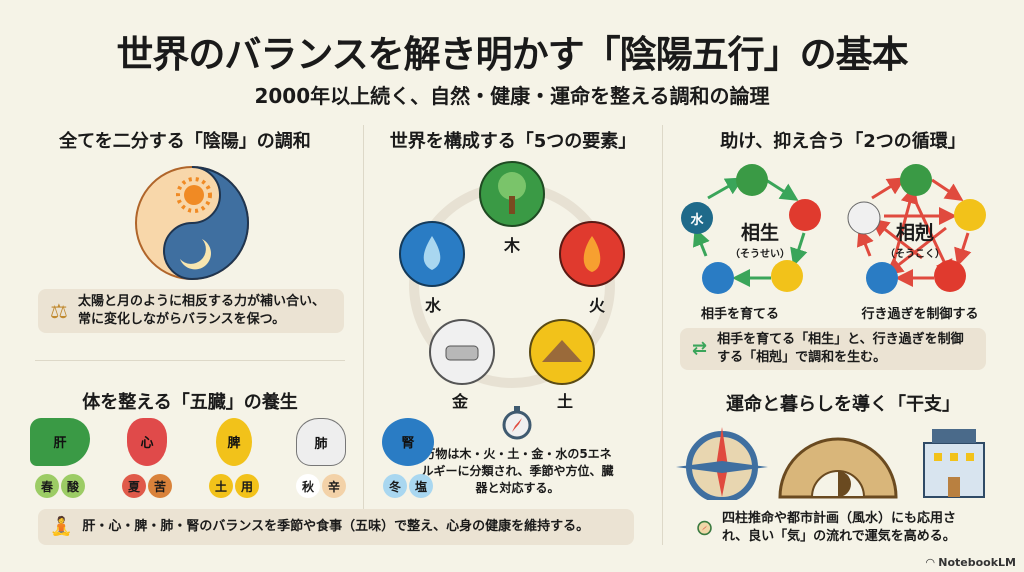  What do you see at coordinates (882, 278) in the screenshot?
I see `sokoku-water-icon` at bounding box center [882, 278].